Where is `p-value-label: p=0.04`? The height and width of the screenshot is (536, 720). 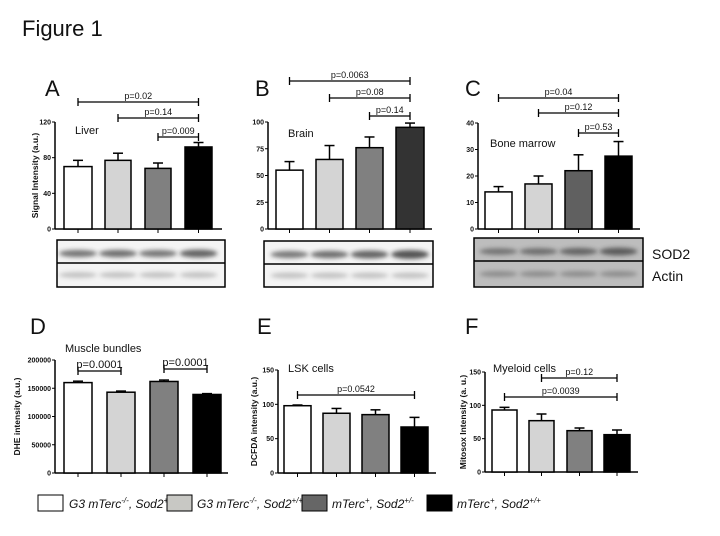
p-value-label: p=0.04 is located at coordinates (559, 92).